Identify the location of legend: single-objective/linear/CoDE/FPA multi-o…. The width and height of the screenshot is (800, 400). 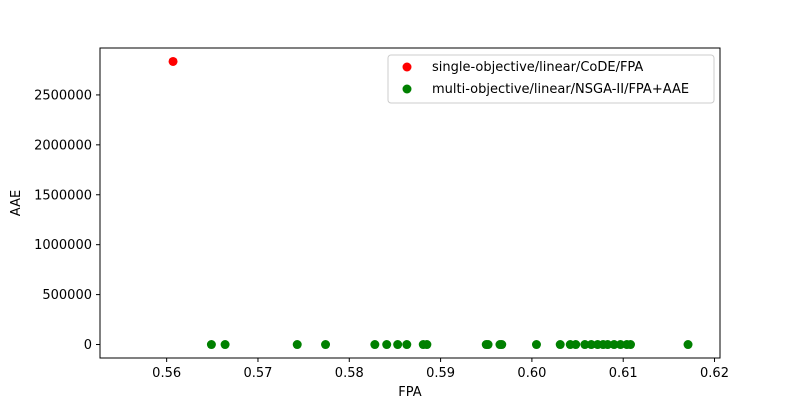
(551, 79).